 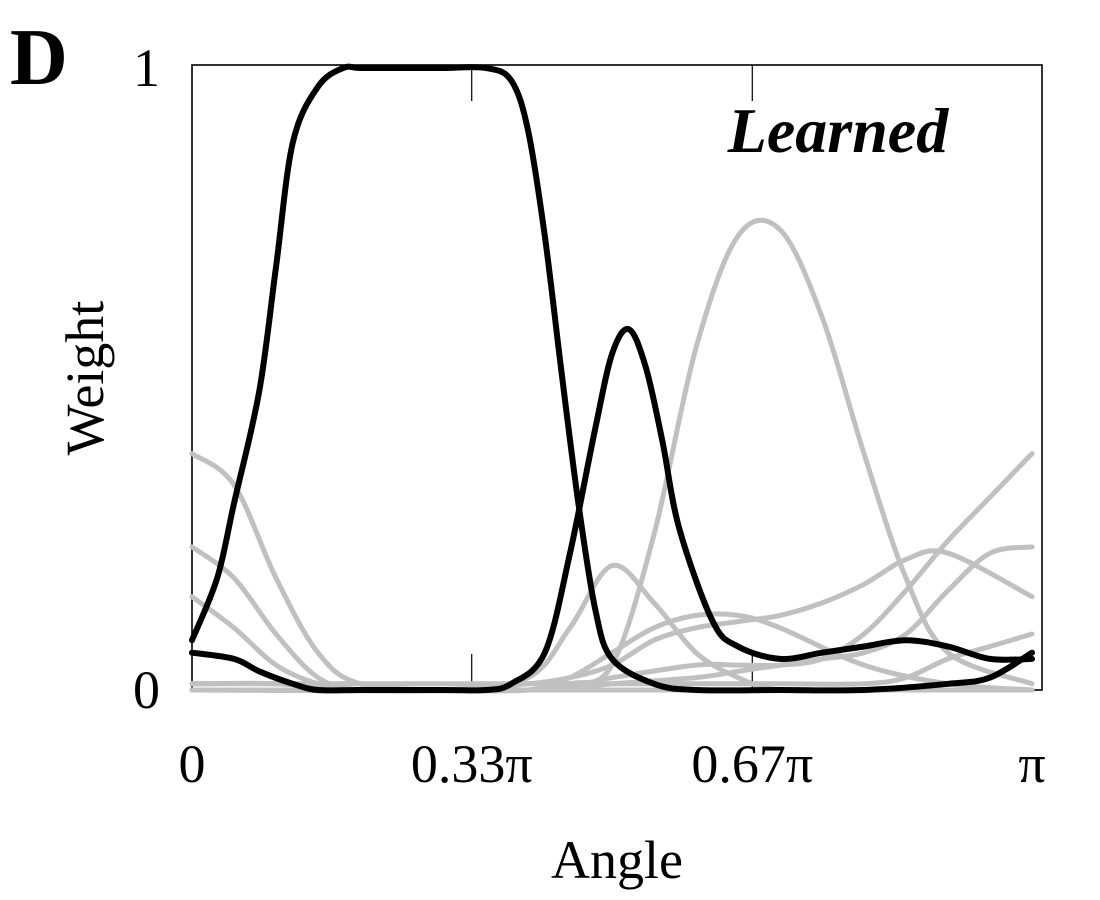 What do you see at coordinates (752, 764) in the screenshot?
I see `x-tick-label: 0.67π` at bounding box center [752, 764].